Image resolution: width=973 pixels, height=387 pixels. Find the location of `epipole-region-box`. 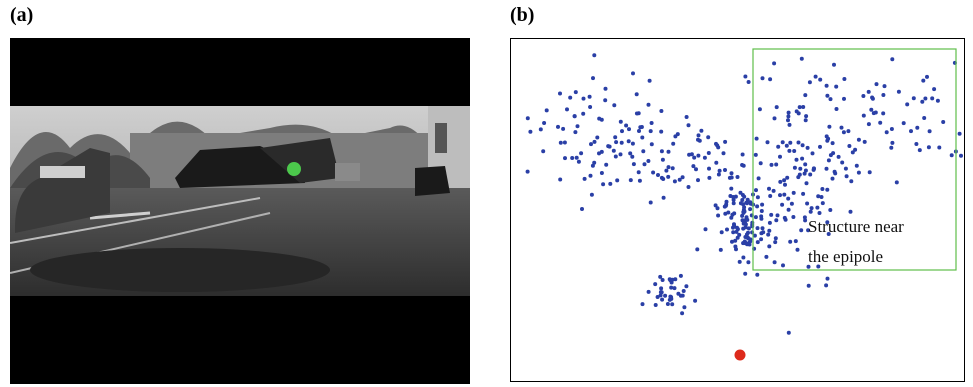

epipole-region-box is located at coordinates (854, 159).